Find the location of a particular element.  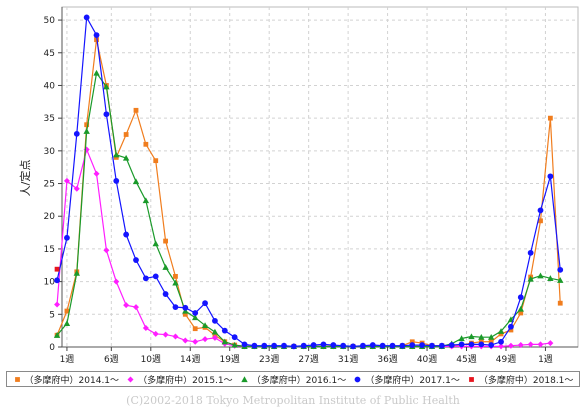

x-tick-label: 45週 is located at coordinates (466, 359).